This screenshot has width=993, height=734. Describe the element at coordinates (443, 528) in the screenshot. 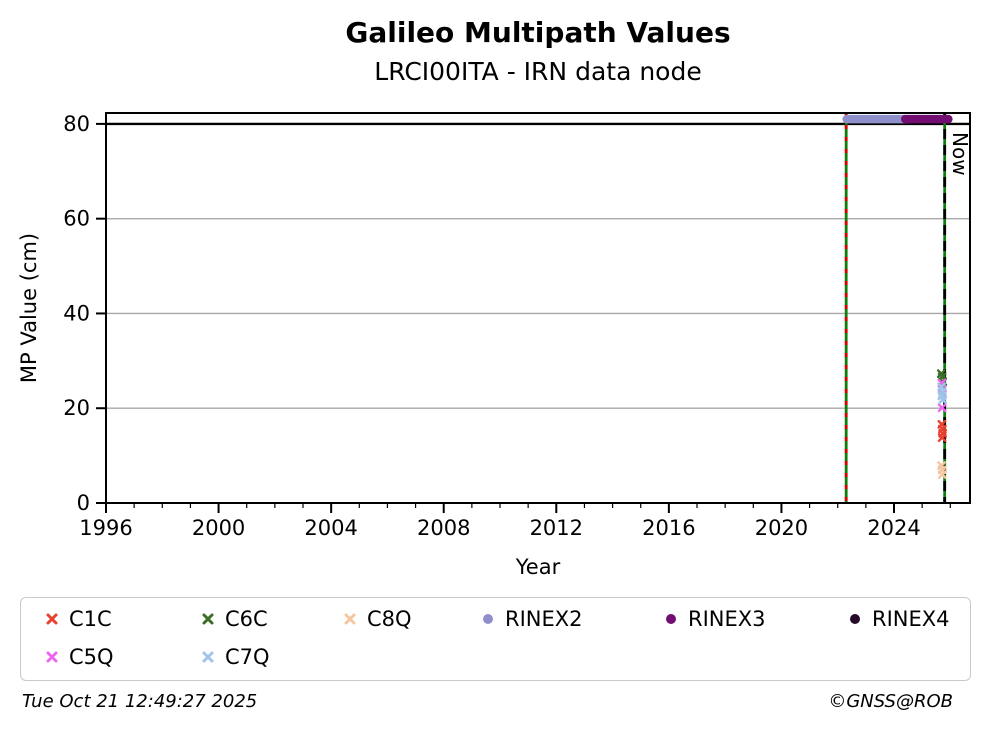

I see `x-tick-label: 2008` at that location.